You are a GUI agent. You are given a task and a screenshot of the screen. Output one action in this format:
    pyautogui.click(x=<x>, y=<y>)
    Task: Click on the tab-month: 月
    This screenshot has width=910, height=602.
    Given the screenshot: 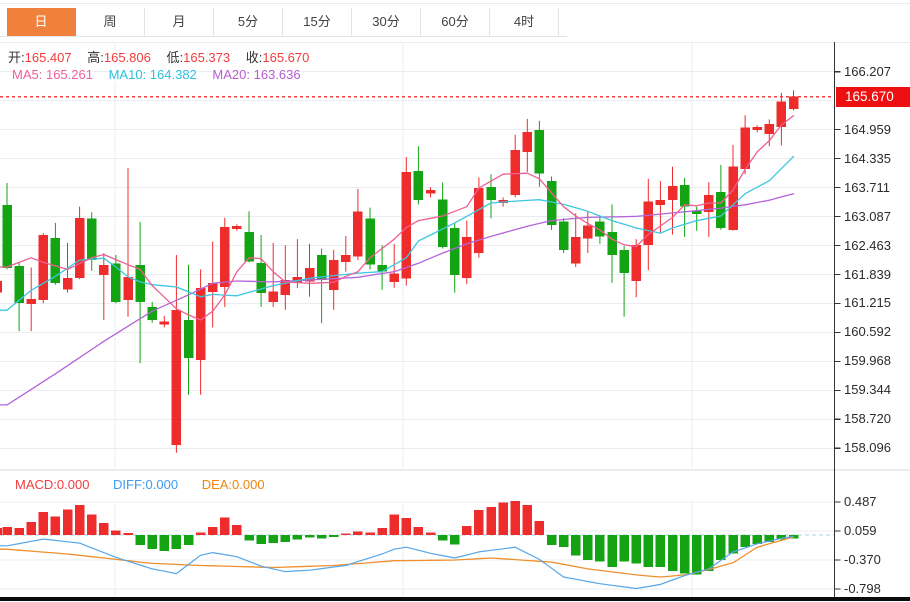 What is the action you would take?
    pyautogui.click(x=179, y=22)
    